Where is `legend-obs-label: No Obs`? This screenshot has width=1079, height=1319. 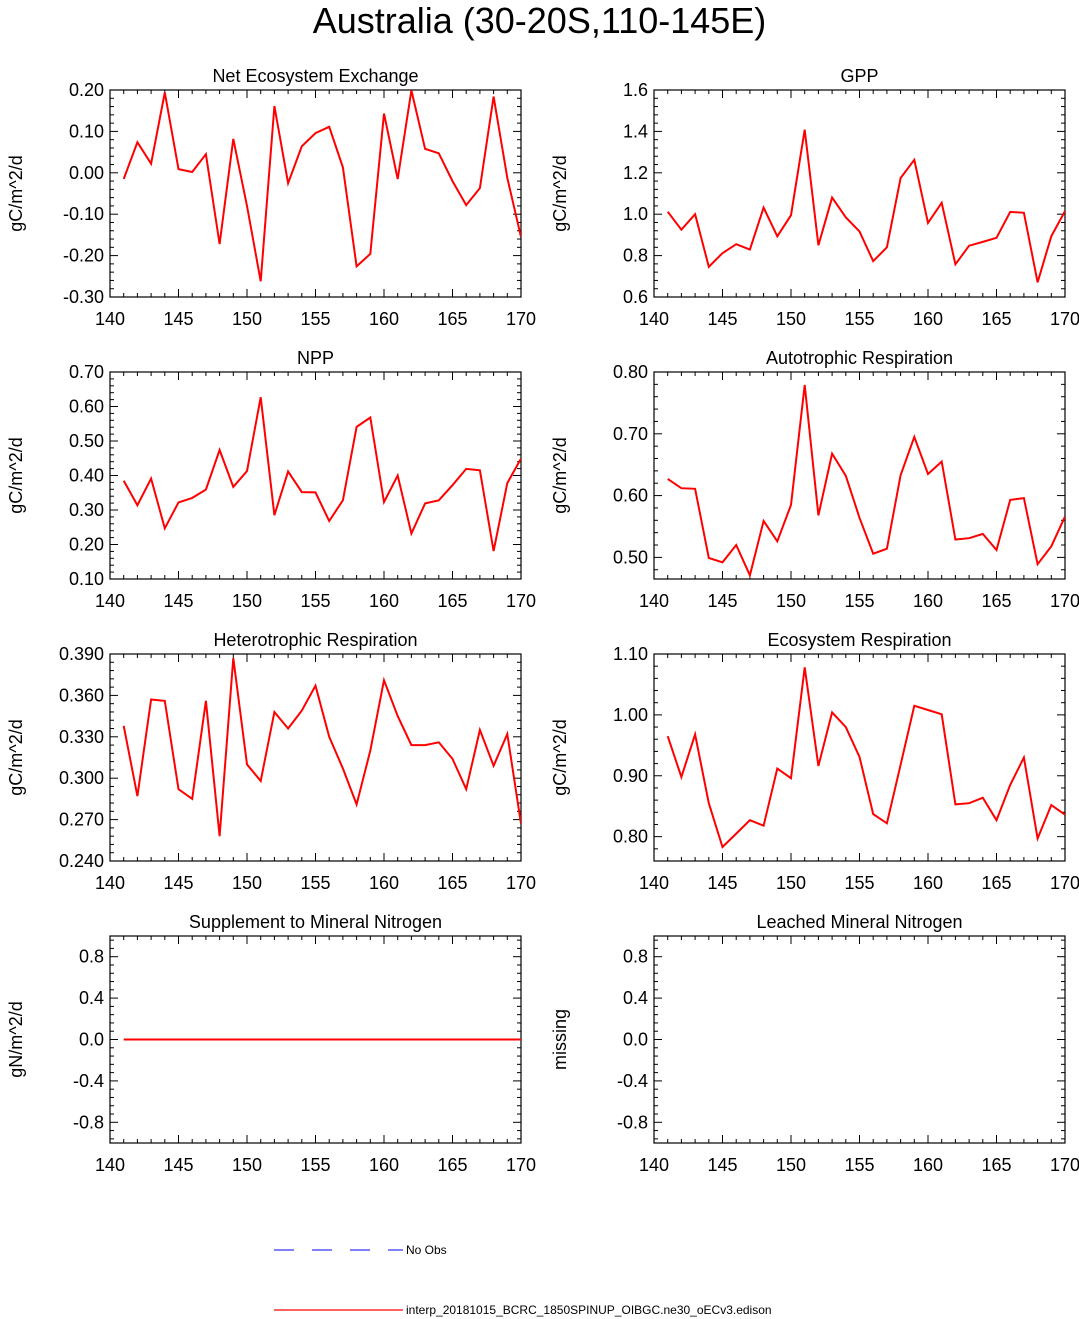
legend-obs-label: No Obs is located at coordinates (426, 1250).